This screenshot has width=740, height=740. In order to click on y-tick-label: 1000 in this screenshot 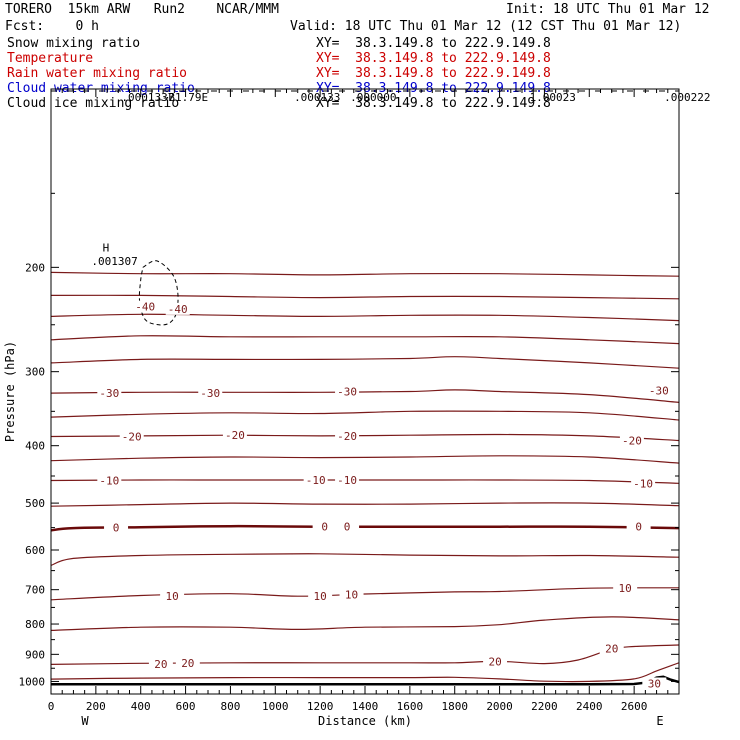, I will do `click(32, 681)`.